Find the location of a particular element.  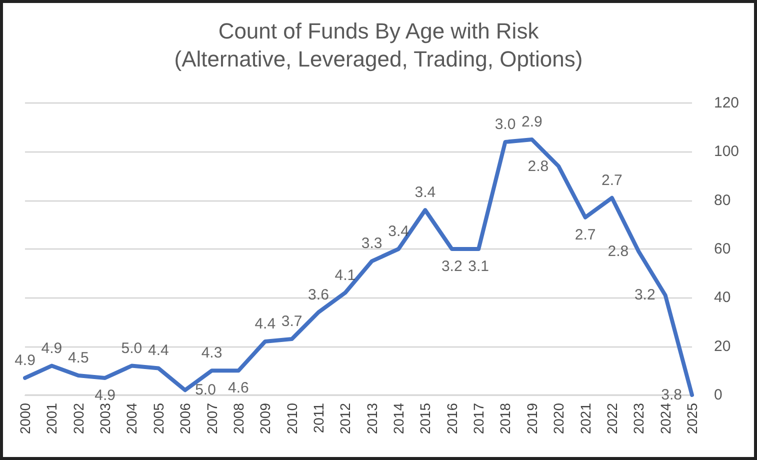

annotation: 3.3 is located at coordinates (371, 243).